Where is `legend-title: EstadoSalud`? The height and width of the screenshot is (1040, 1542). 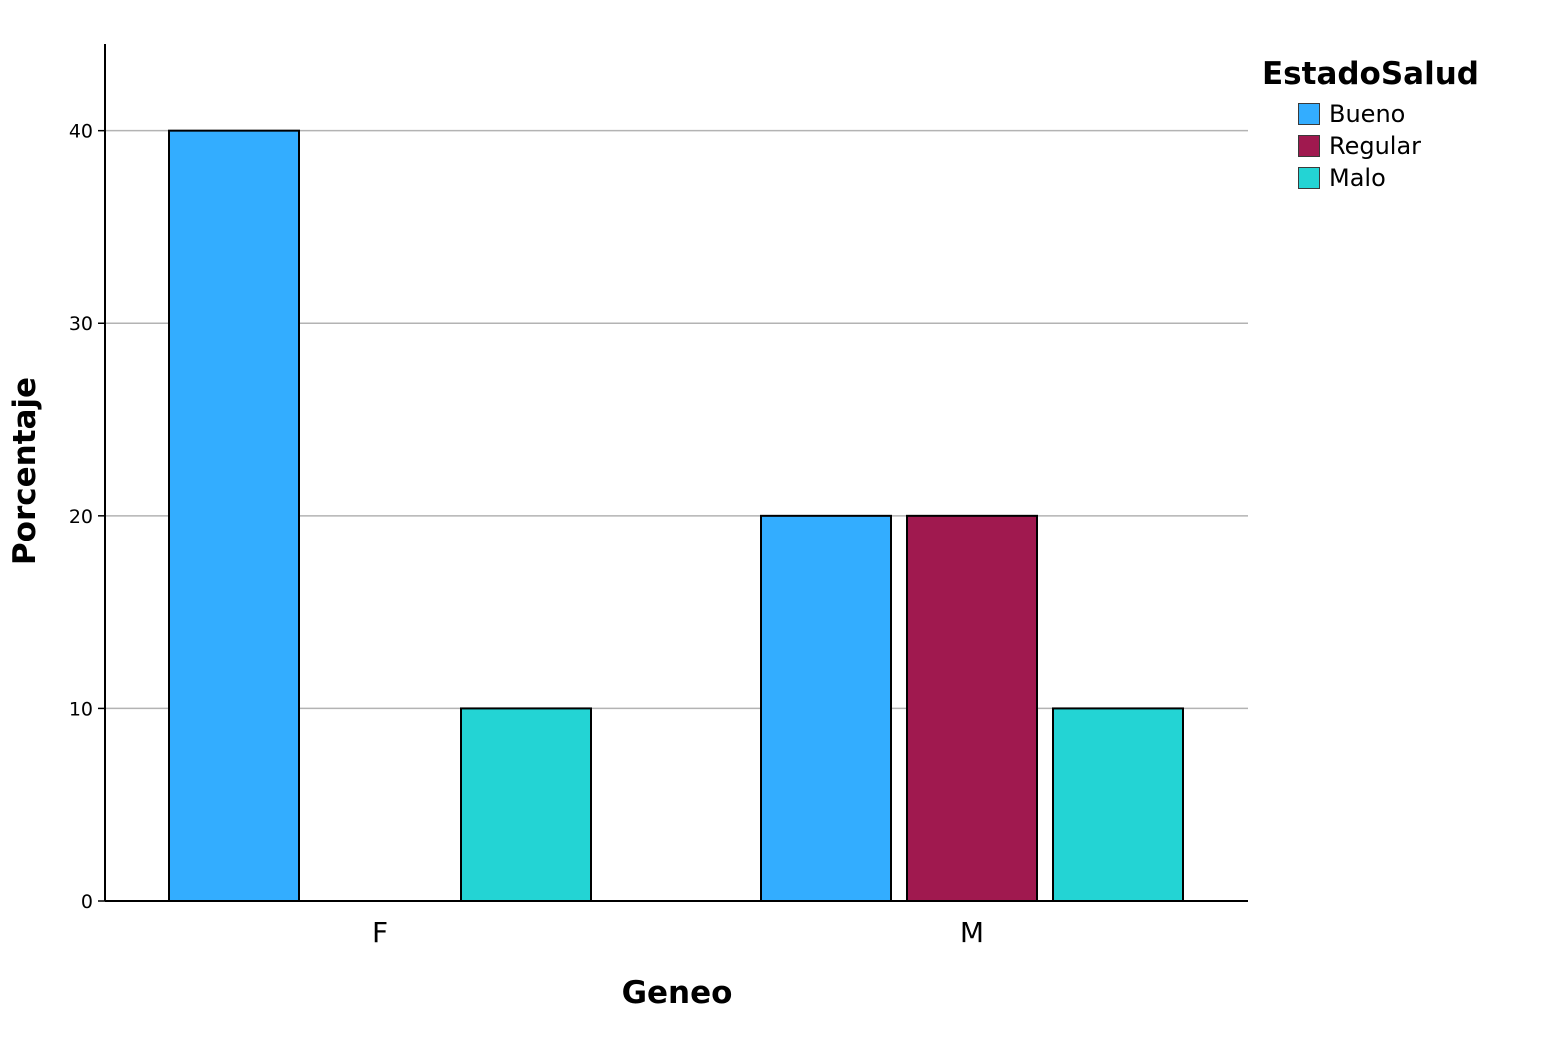 legend-title: EstadoSalud is located at coordinates (1370, 74).